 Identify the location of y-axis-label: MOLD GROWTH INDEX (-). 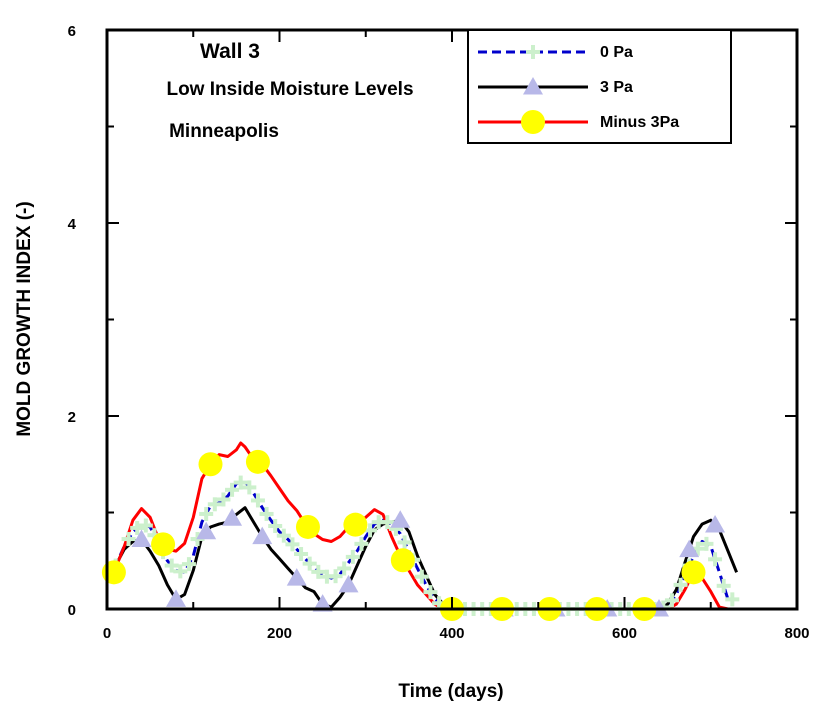
(24, 318).